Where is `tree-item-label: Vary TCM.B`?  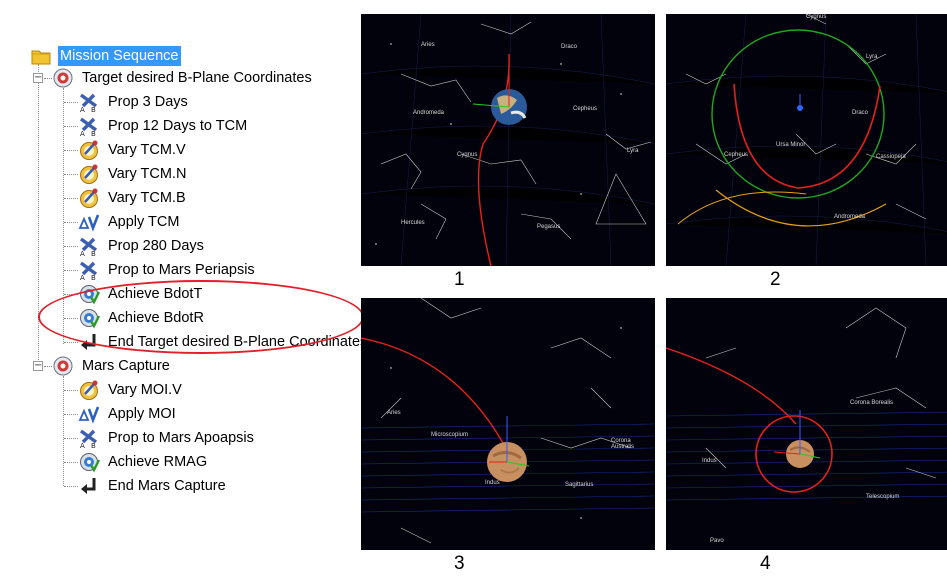 tree-item-label: Vary TCM.B is located at coordinates (147, 198).